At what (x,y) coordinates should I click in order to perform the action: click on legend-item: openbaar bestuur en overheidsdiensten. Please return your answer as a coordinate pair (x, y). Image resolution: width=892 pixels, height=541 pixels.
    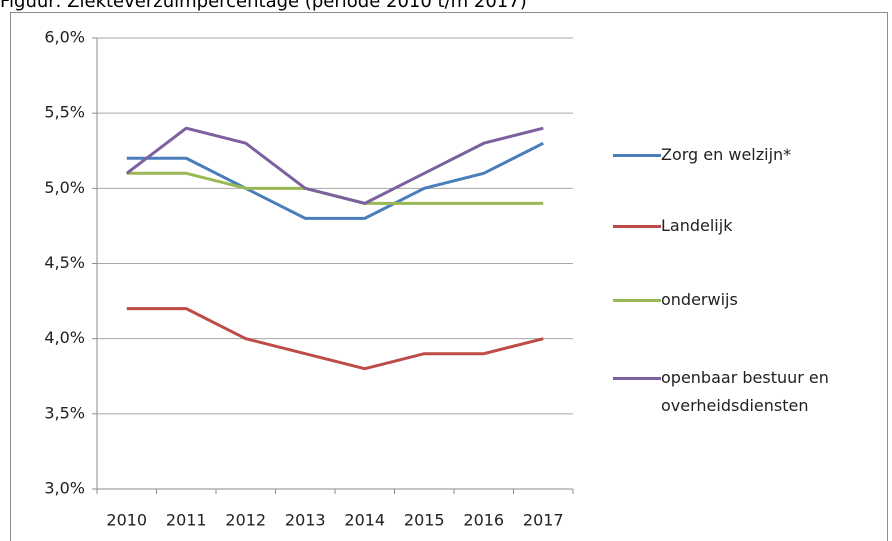
    Looking at the image, I should click on (737, 392).